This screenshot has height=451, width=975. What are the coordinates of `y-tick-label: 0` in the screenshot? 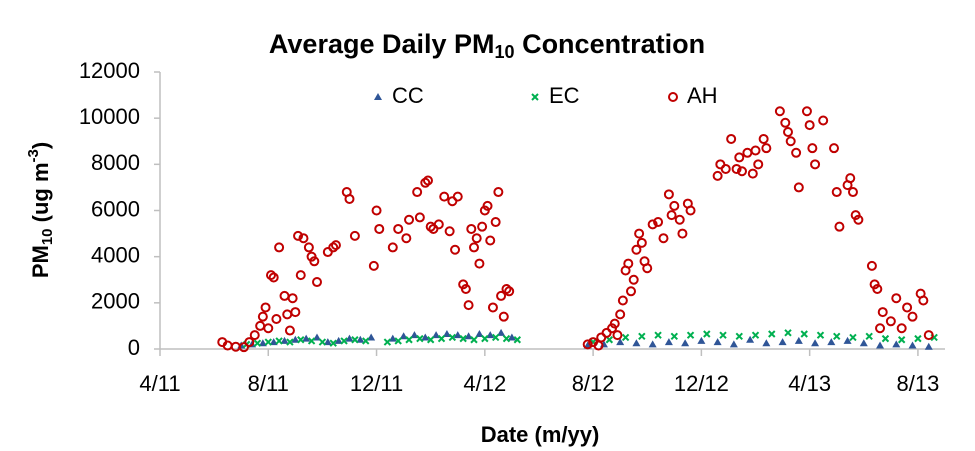 It's located at (134, 347).